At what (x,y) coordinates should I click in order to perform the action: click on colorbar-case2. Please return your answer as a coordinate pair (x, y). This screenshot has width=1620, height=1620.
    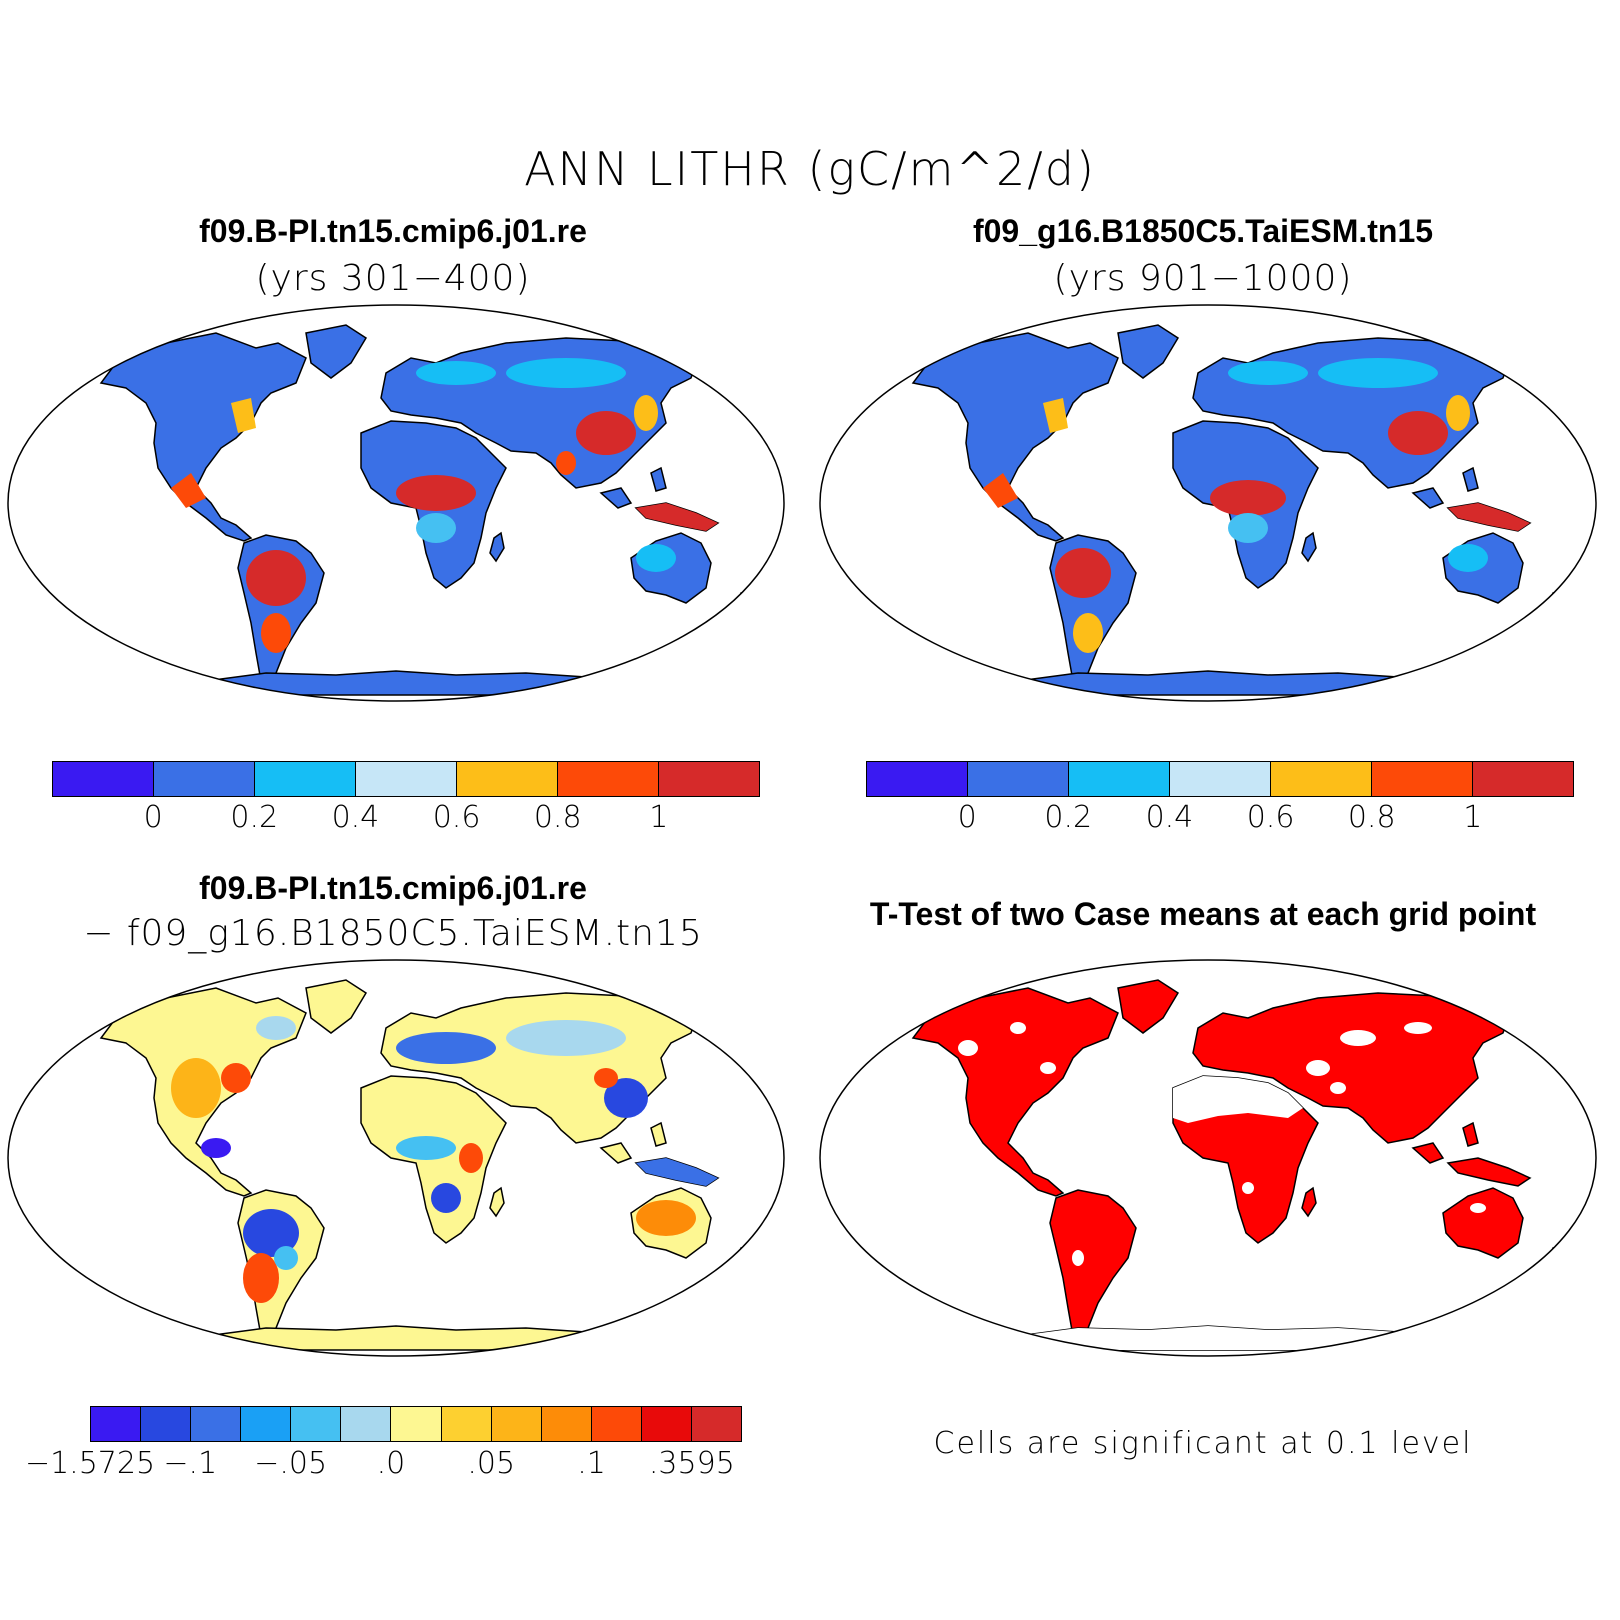
    Looking at the image, I should click on (1220, 779).